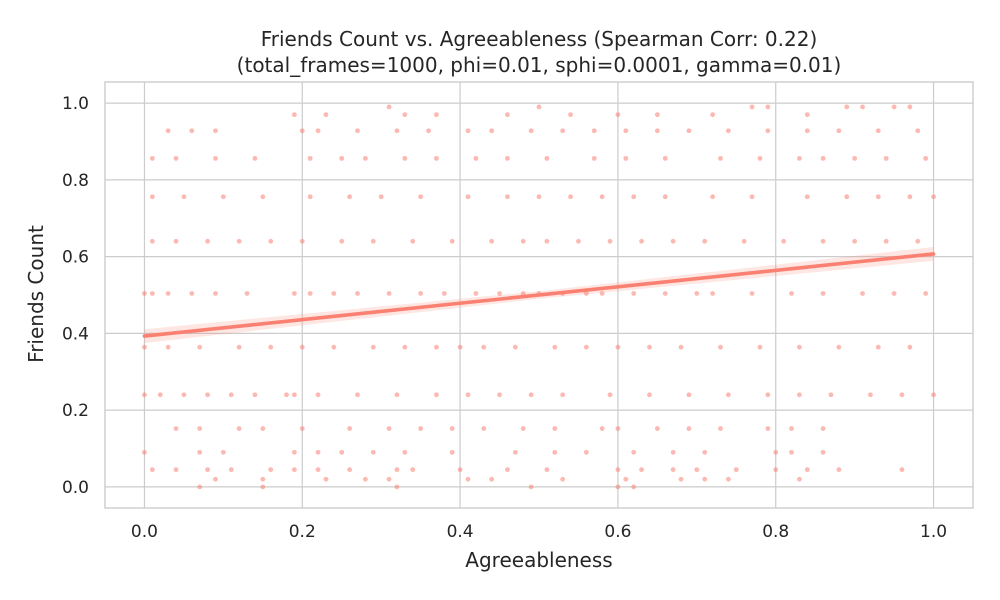 The height and width of the screenshot is (600, 1000). What do you see at coordinates (144, 532) in the screenshot?
I see `x-tick-label: 0.0` at bounding box center [144, 532].